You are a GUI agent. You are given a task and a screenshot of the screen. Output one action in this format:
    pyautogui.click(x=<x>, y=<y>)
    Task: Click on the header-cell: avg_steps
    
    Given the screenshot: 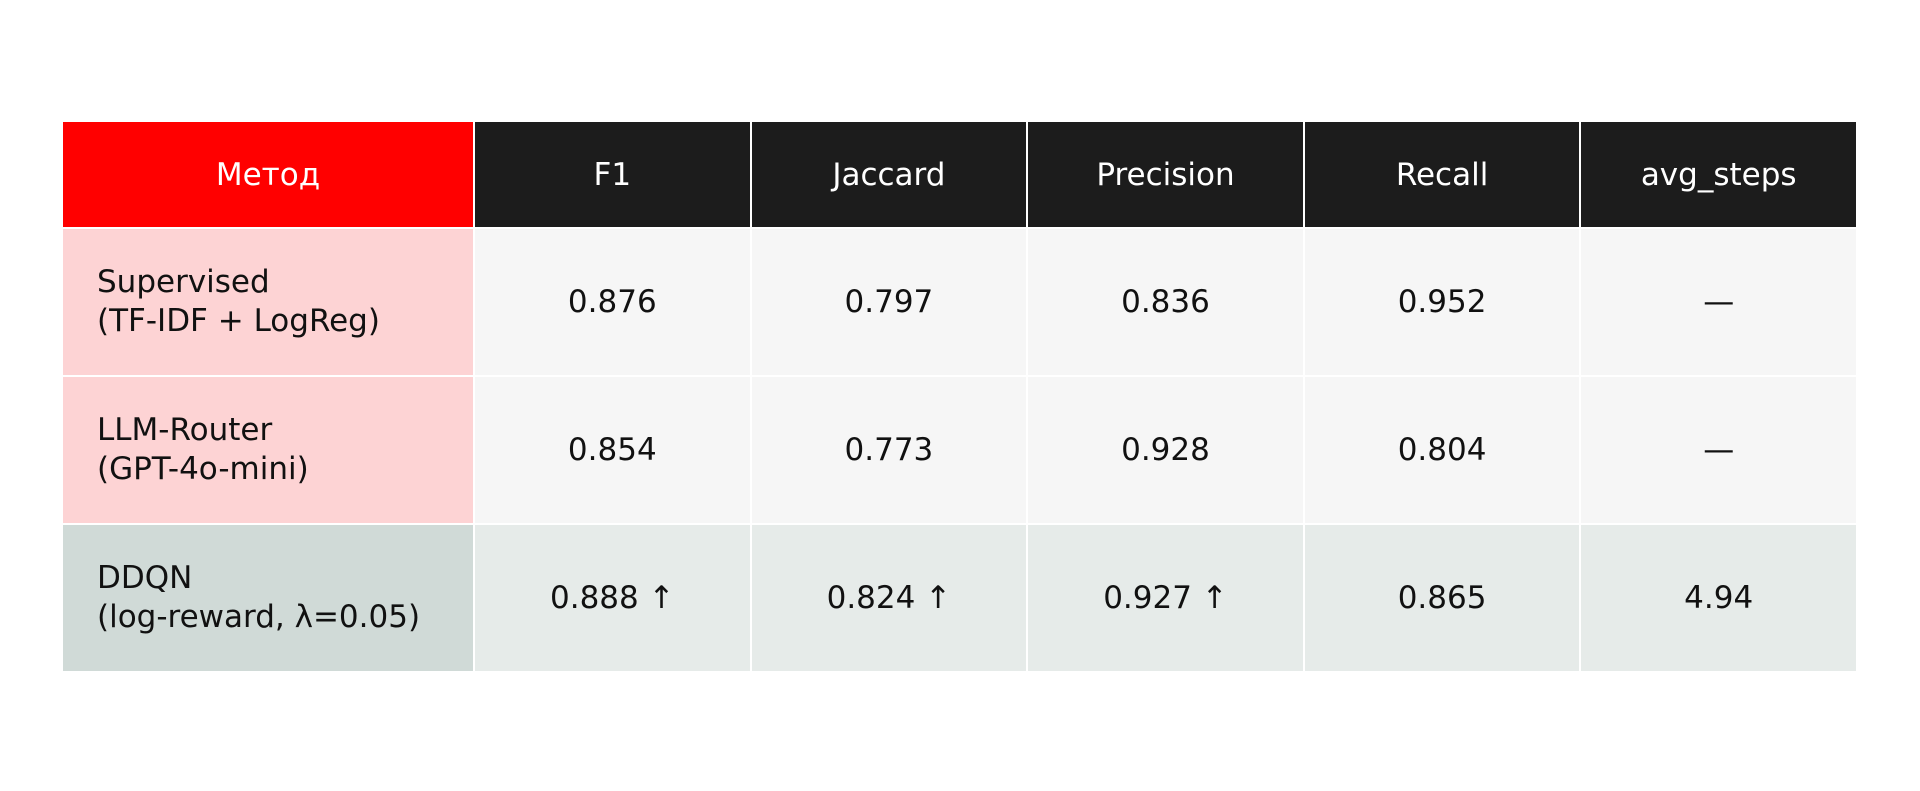 What is the action you would take?
    pyautogui.click(x=1718, y=174)
    